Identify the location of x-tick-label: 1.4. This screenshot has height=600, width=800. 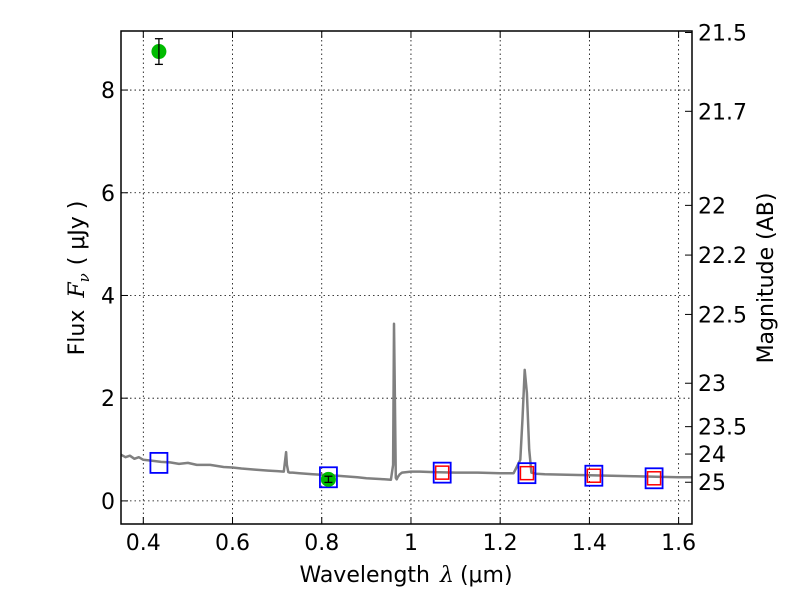
(589, 543).